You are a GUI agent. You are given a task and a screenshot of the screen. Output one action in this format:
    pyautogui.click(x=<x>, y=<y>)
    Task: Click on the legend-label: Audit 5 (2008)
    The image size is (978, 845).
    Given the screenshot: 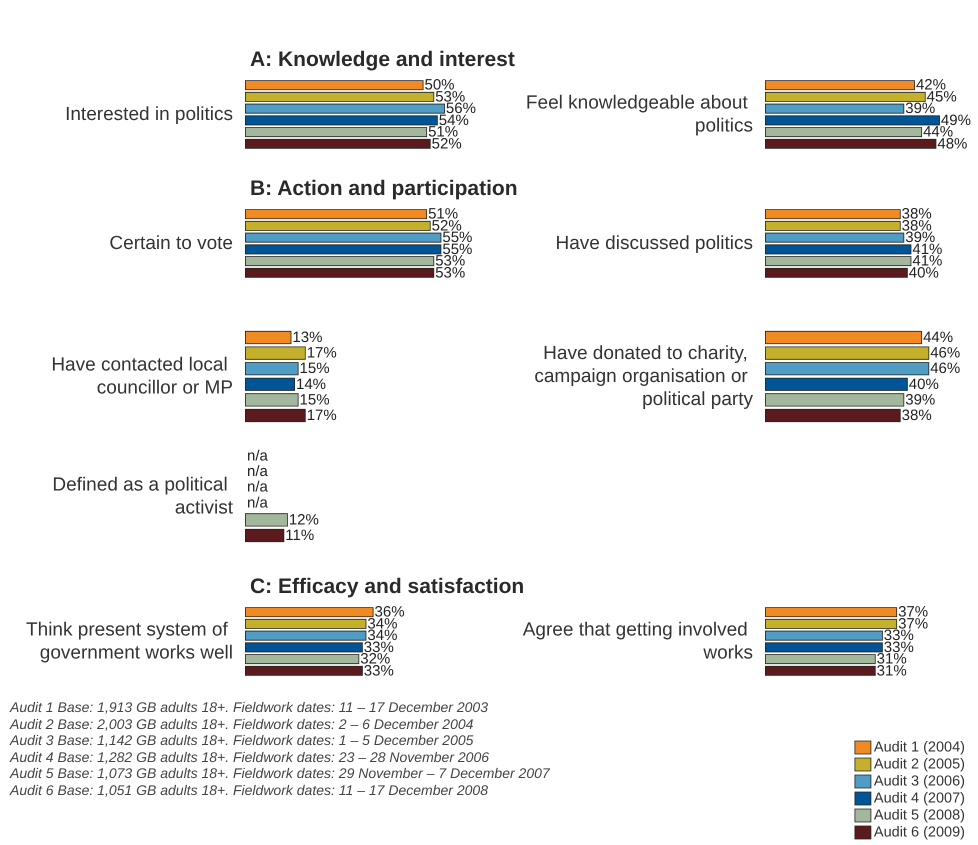 What is the action you would take?
    pyautogui.click(x=920, y=816)
    